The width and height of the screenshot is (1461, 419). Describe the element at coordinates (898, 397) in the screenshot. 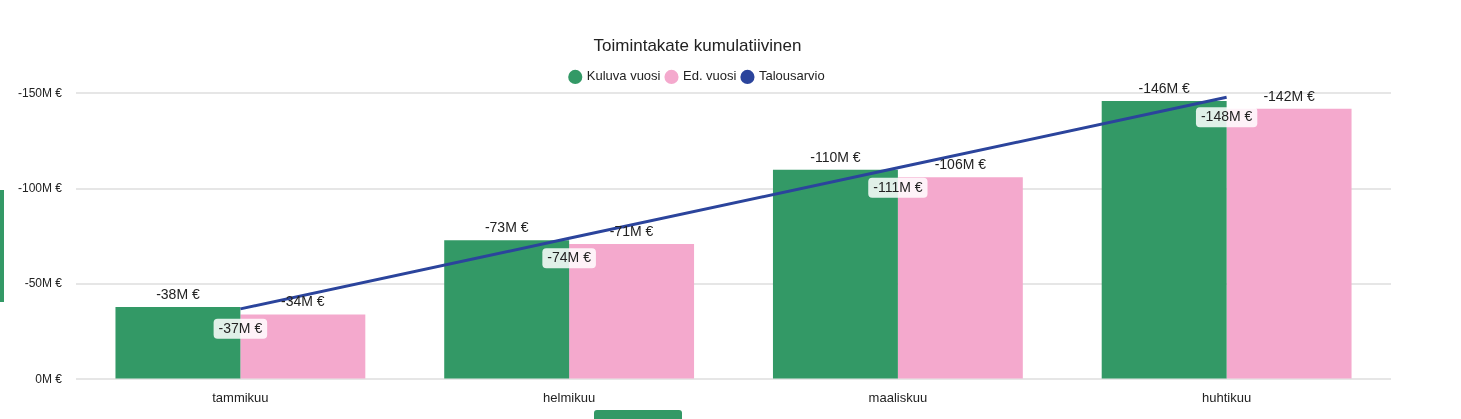

I see `x-tick-label: maaliskuu` at that location.